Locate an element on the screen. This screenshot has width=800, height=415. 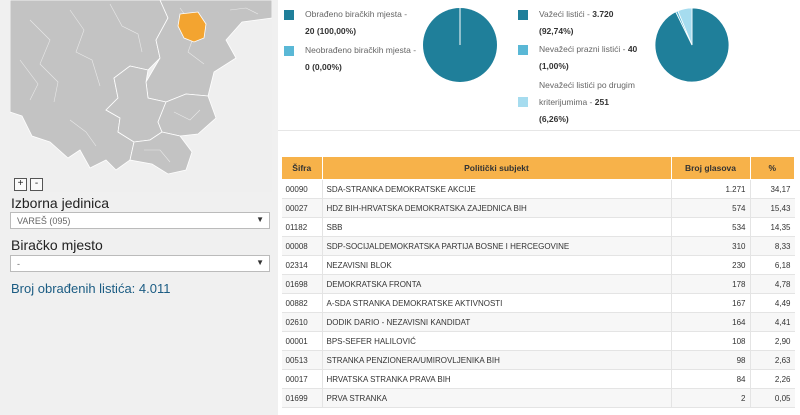
cell-party: HRVATSKA STRANKA PRAVA BIH is located at coordinates (497, 379).